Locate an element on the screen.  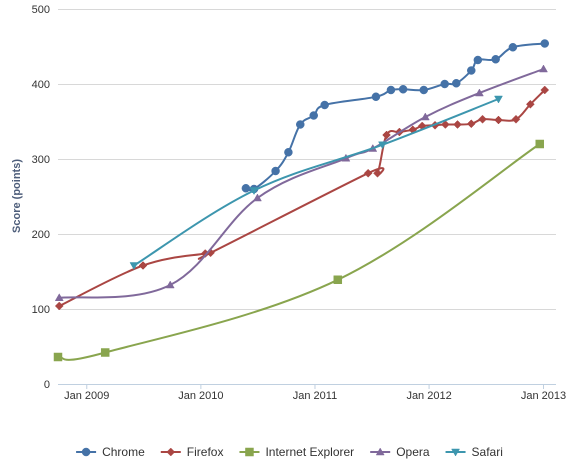
y-tick-label: 400 is located at coordinates (41, 85).